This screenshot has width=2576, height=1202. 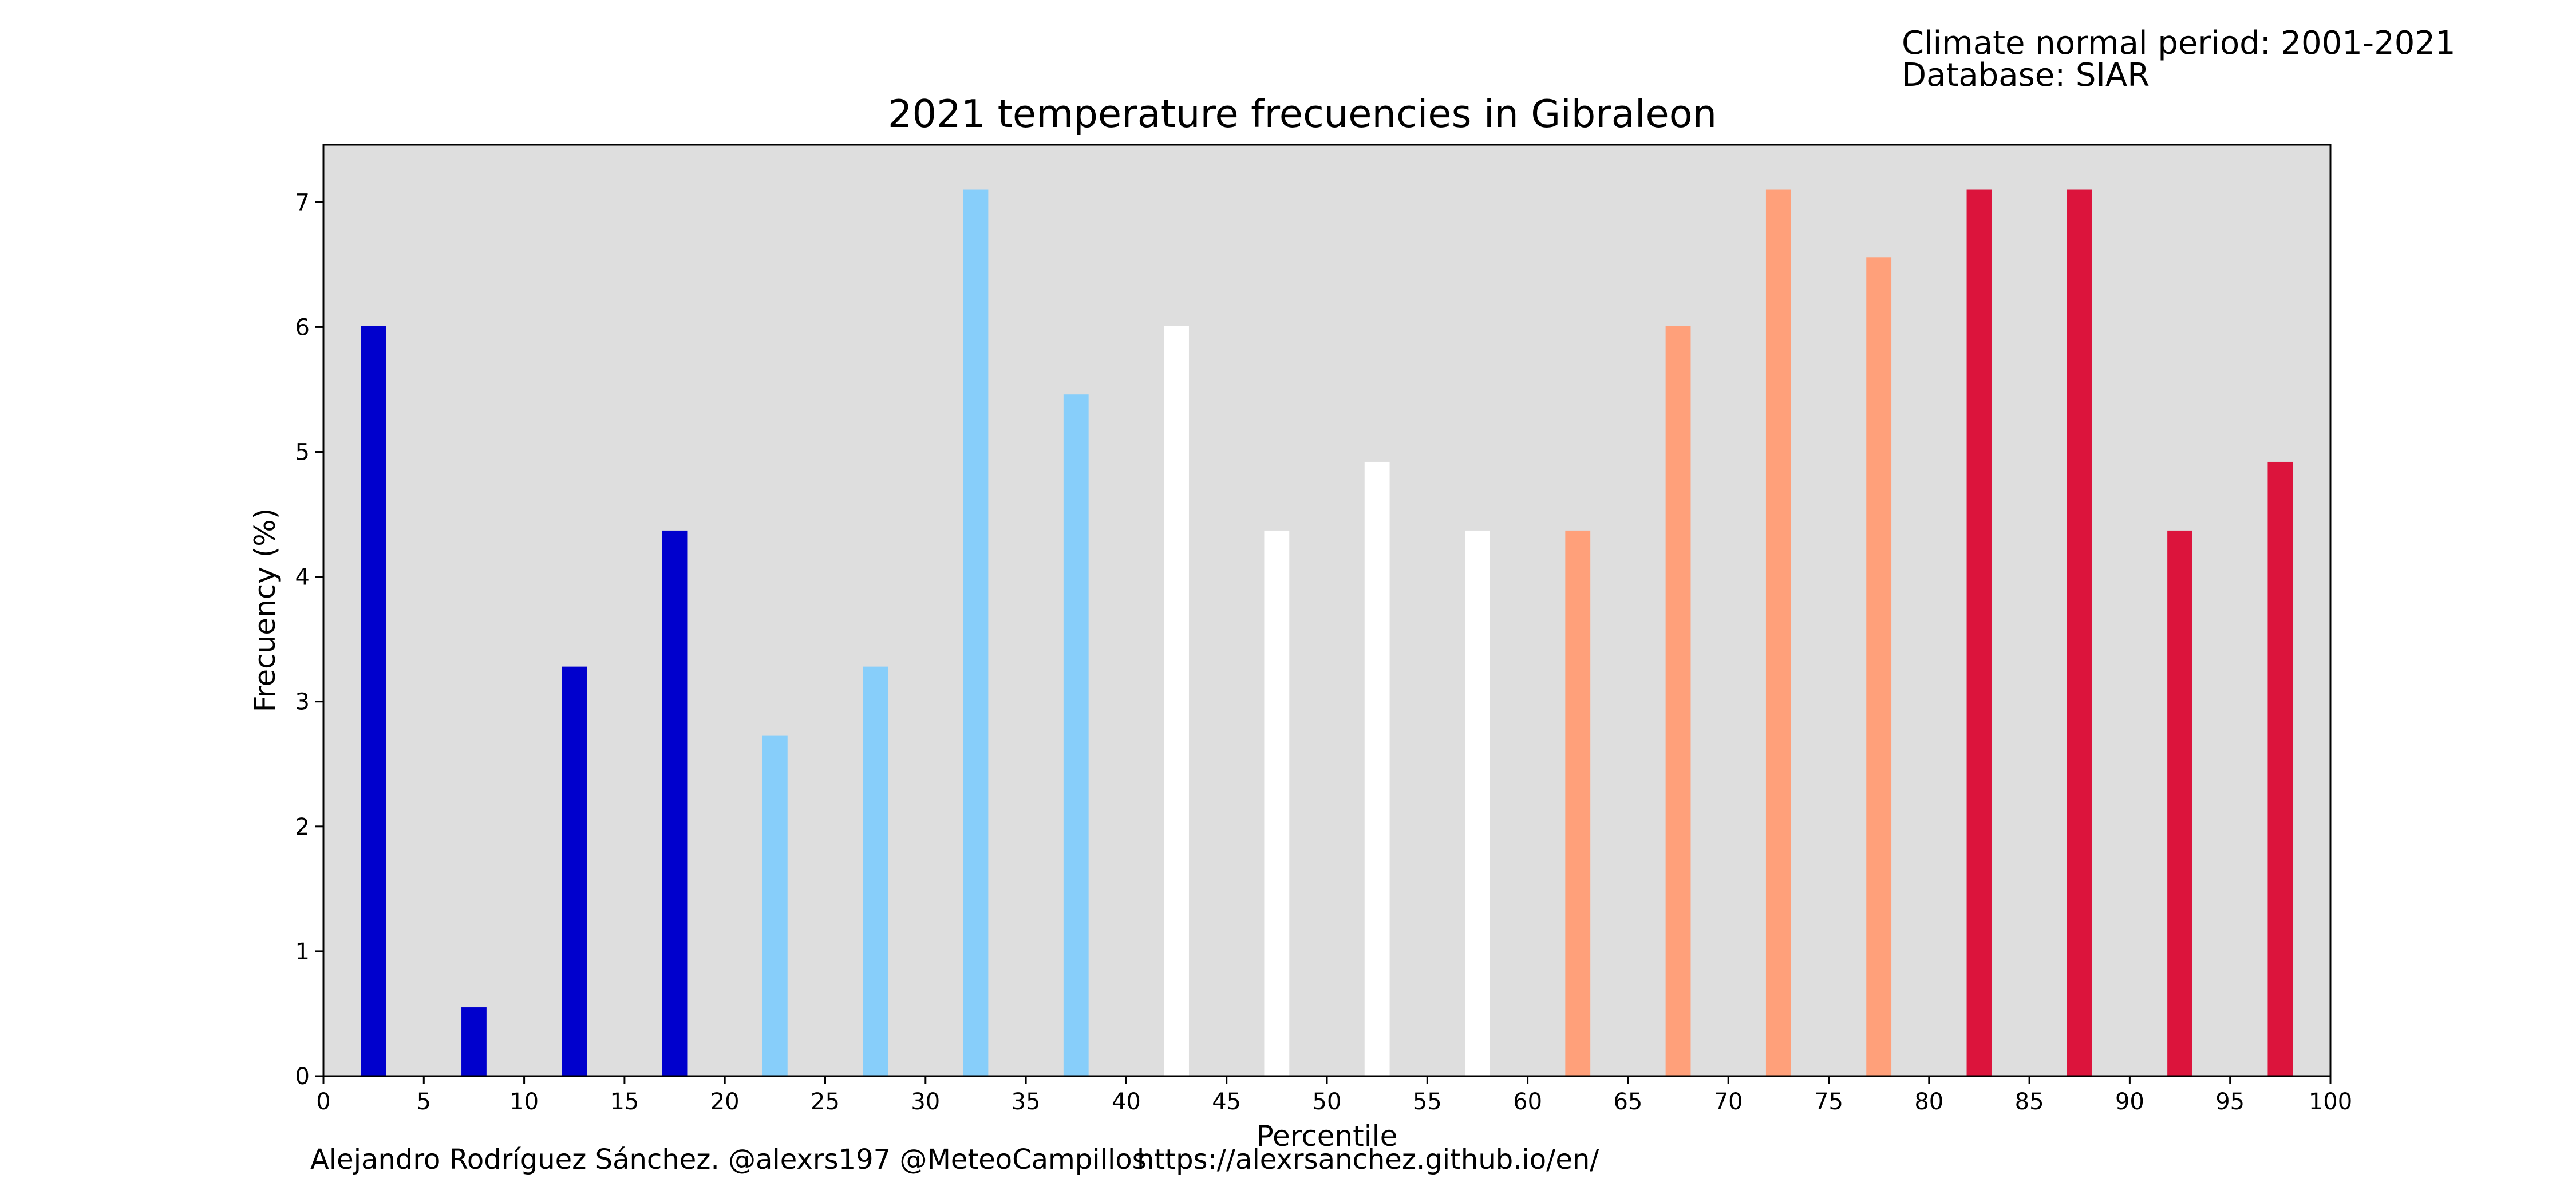 I want to click on y-axis-ticks: 0 1 2 3 4 5 6 7, so click(x=309, y=639).